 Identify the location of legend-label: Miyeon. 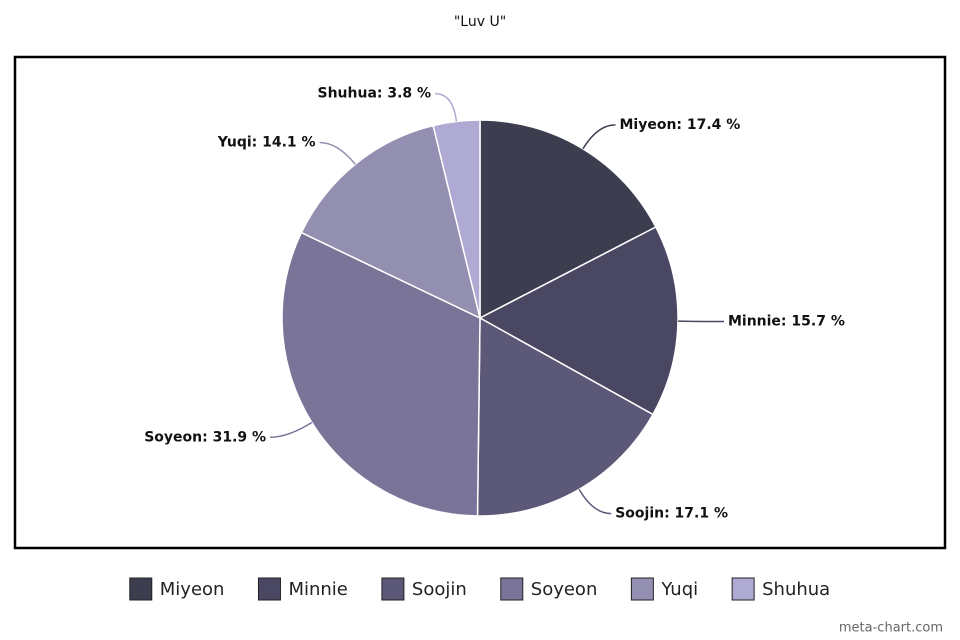
(192, 589).